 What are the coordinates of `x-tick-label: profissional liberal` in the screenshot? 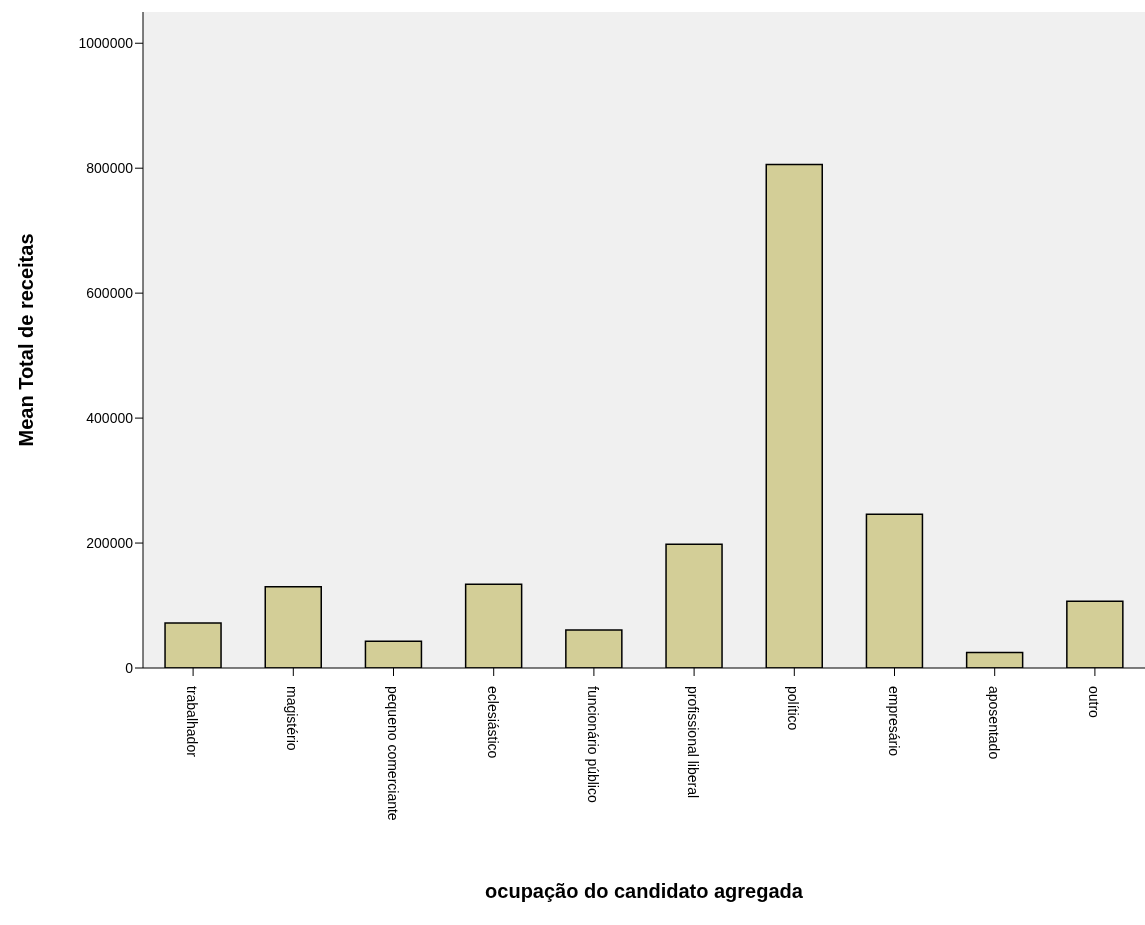 It's located at (693, 742).